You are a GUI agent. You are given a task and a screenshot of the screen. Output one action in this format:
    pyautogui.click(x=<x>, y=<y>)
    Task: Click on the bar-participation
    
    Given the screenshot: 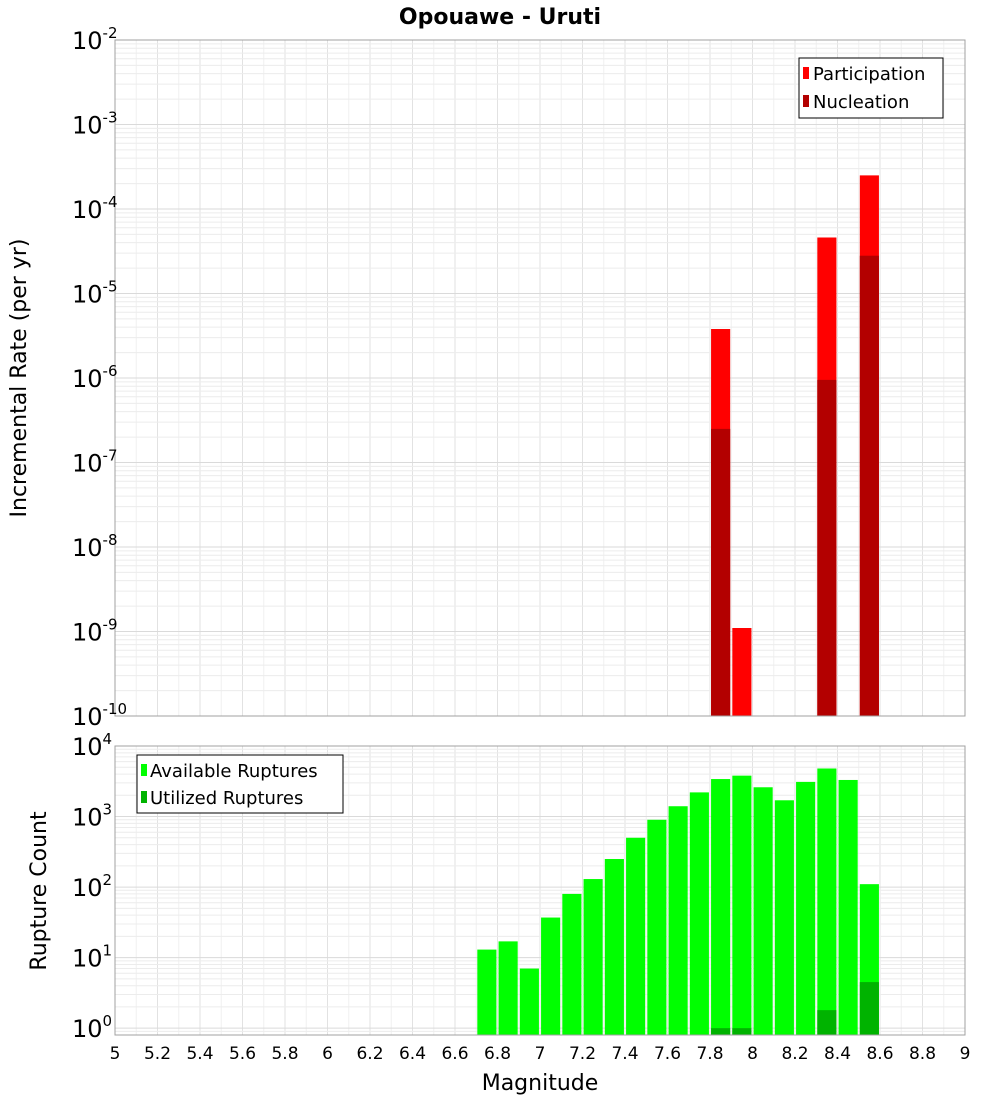 What is the action you would take?
    pyautogui.click(x=742, y=672)
    